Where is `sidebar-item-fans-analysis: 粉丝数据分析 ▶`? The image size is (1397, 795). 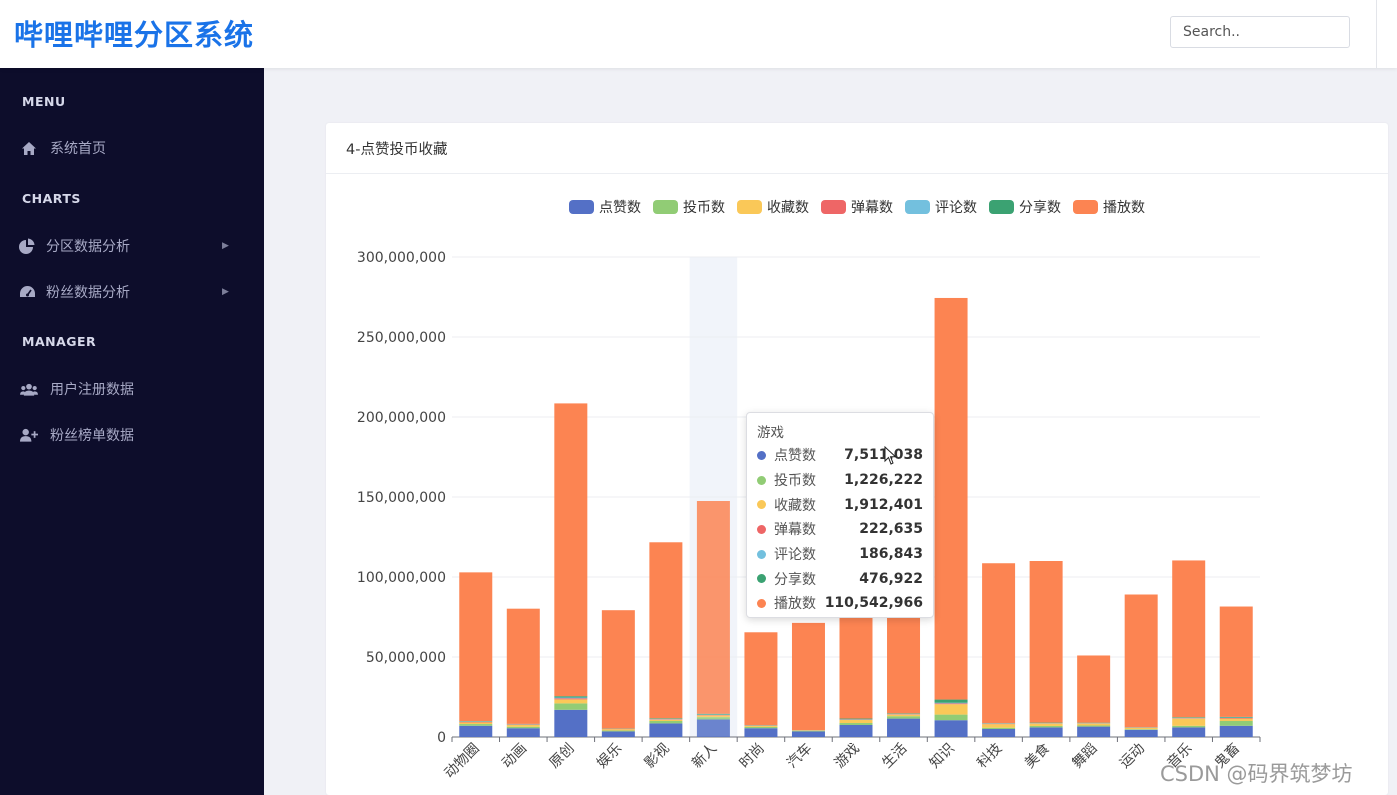
sidebar-item-fans-analysis: 粉丝数据分析 ▶ is located at coordinates (132, 292).